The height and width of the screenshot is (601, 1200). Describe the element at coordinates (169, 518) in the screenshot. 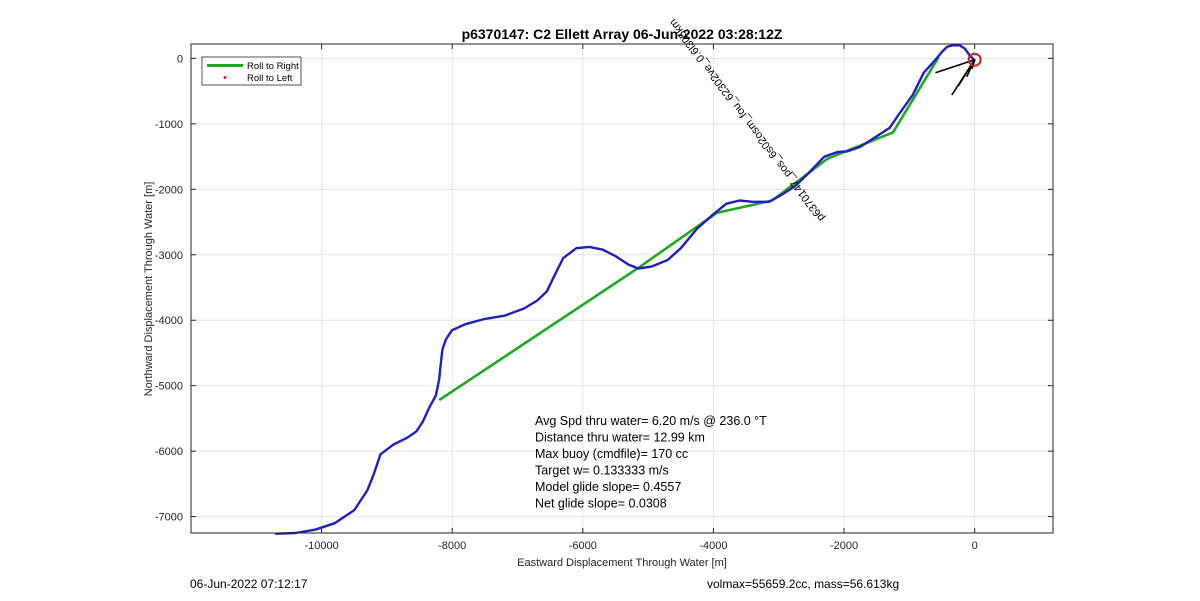

I see `y-tick-label: -7000` at that location.